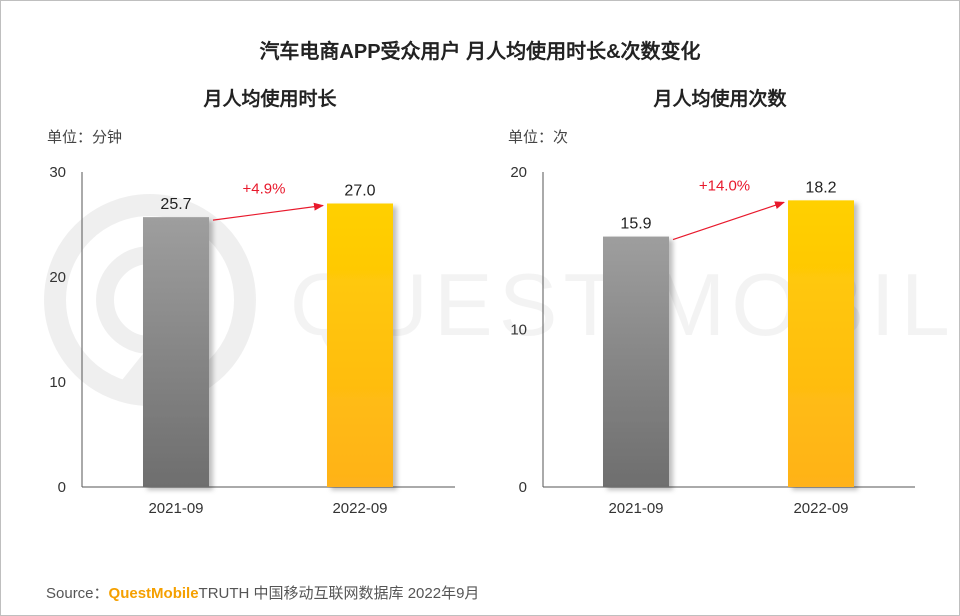 This screenshot has width=960, height=616. What do you see at coordinates (339, 593) in the screenshot?
I see `footer-source-rest: TRUTH 中国移动互联网数据库 2022年9月` at bounding box center [339, 593].